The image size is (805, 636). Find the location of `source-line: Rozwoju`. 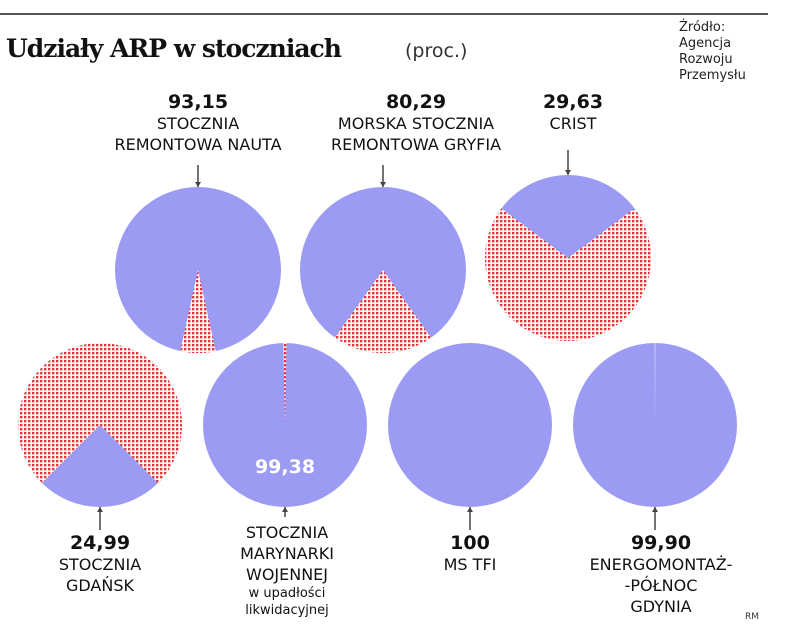

source-line: Rozwoju is located at coordinates (706, 59).